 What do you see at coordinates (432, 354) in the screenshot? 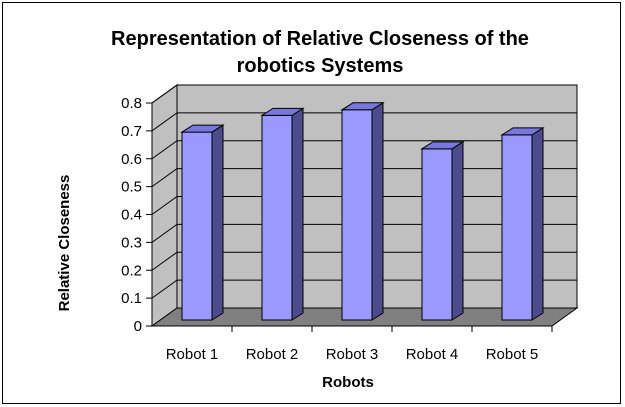
I see `x-tick-label: Robot 4` at bounding box center [432, 354].